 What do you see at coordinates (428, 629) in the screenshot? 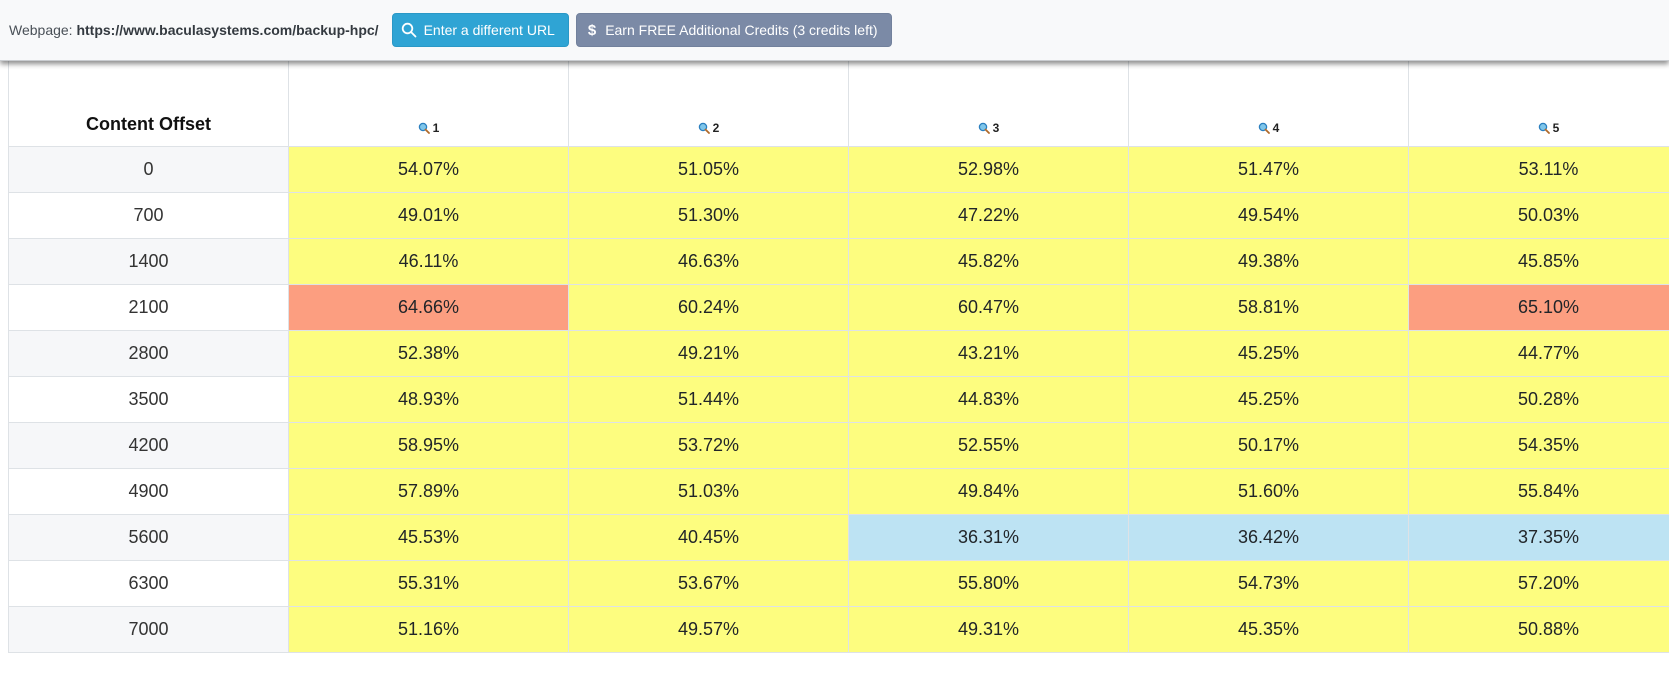
I see `value-cell: 51.16%` at bounding box center [428, 629].